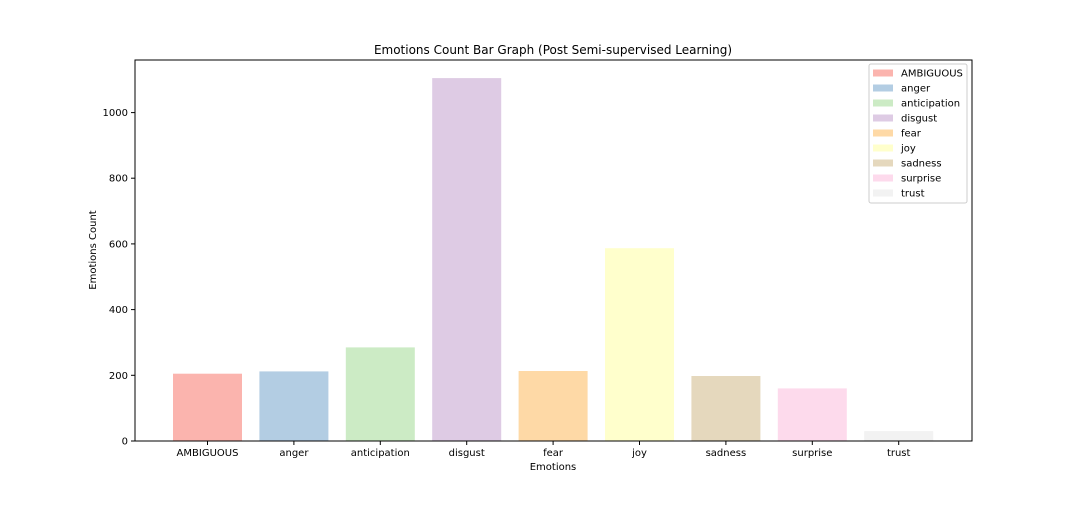  What do you see at coordinates (93, 249) in the screenshot?
I see `y-axis-label: Emotions Count` at bounding box center [93, 249].